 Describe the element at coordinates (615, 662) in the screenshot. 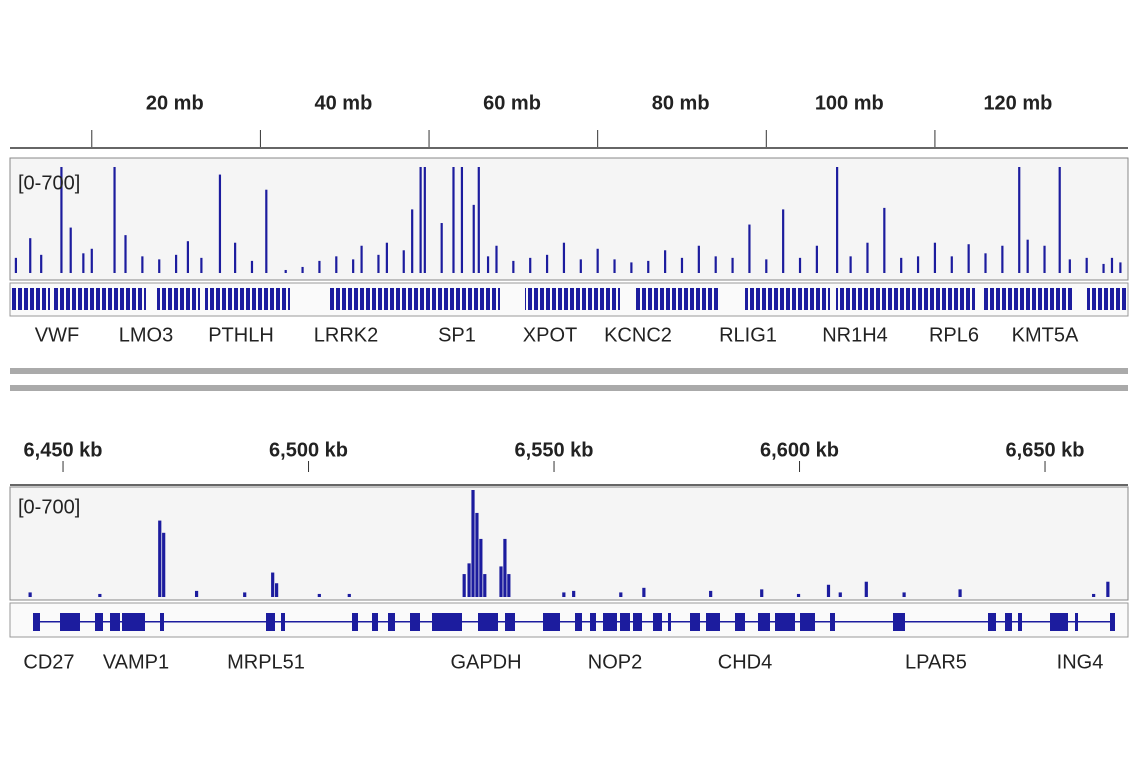

I see `gene-label: NOP2` at that location.